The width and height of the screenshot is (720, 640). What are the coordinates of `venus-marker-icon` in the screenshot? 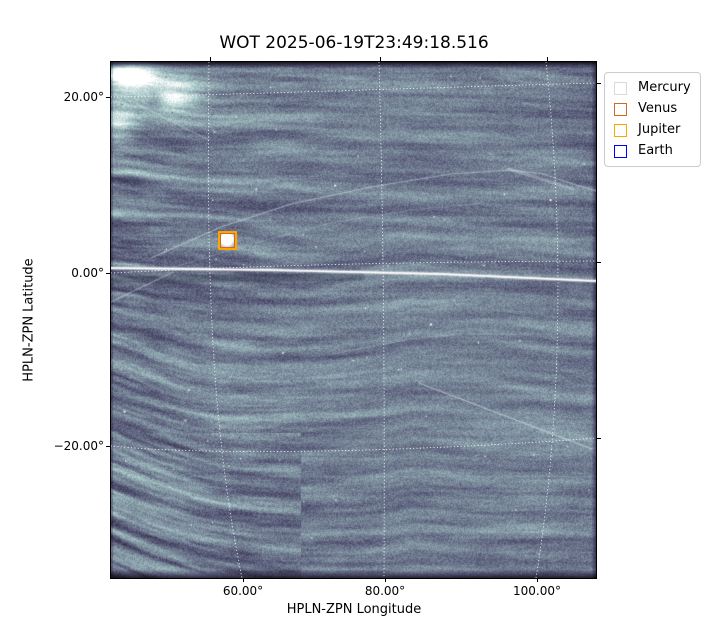 It's located at (620, 109).